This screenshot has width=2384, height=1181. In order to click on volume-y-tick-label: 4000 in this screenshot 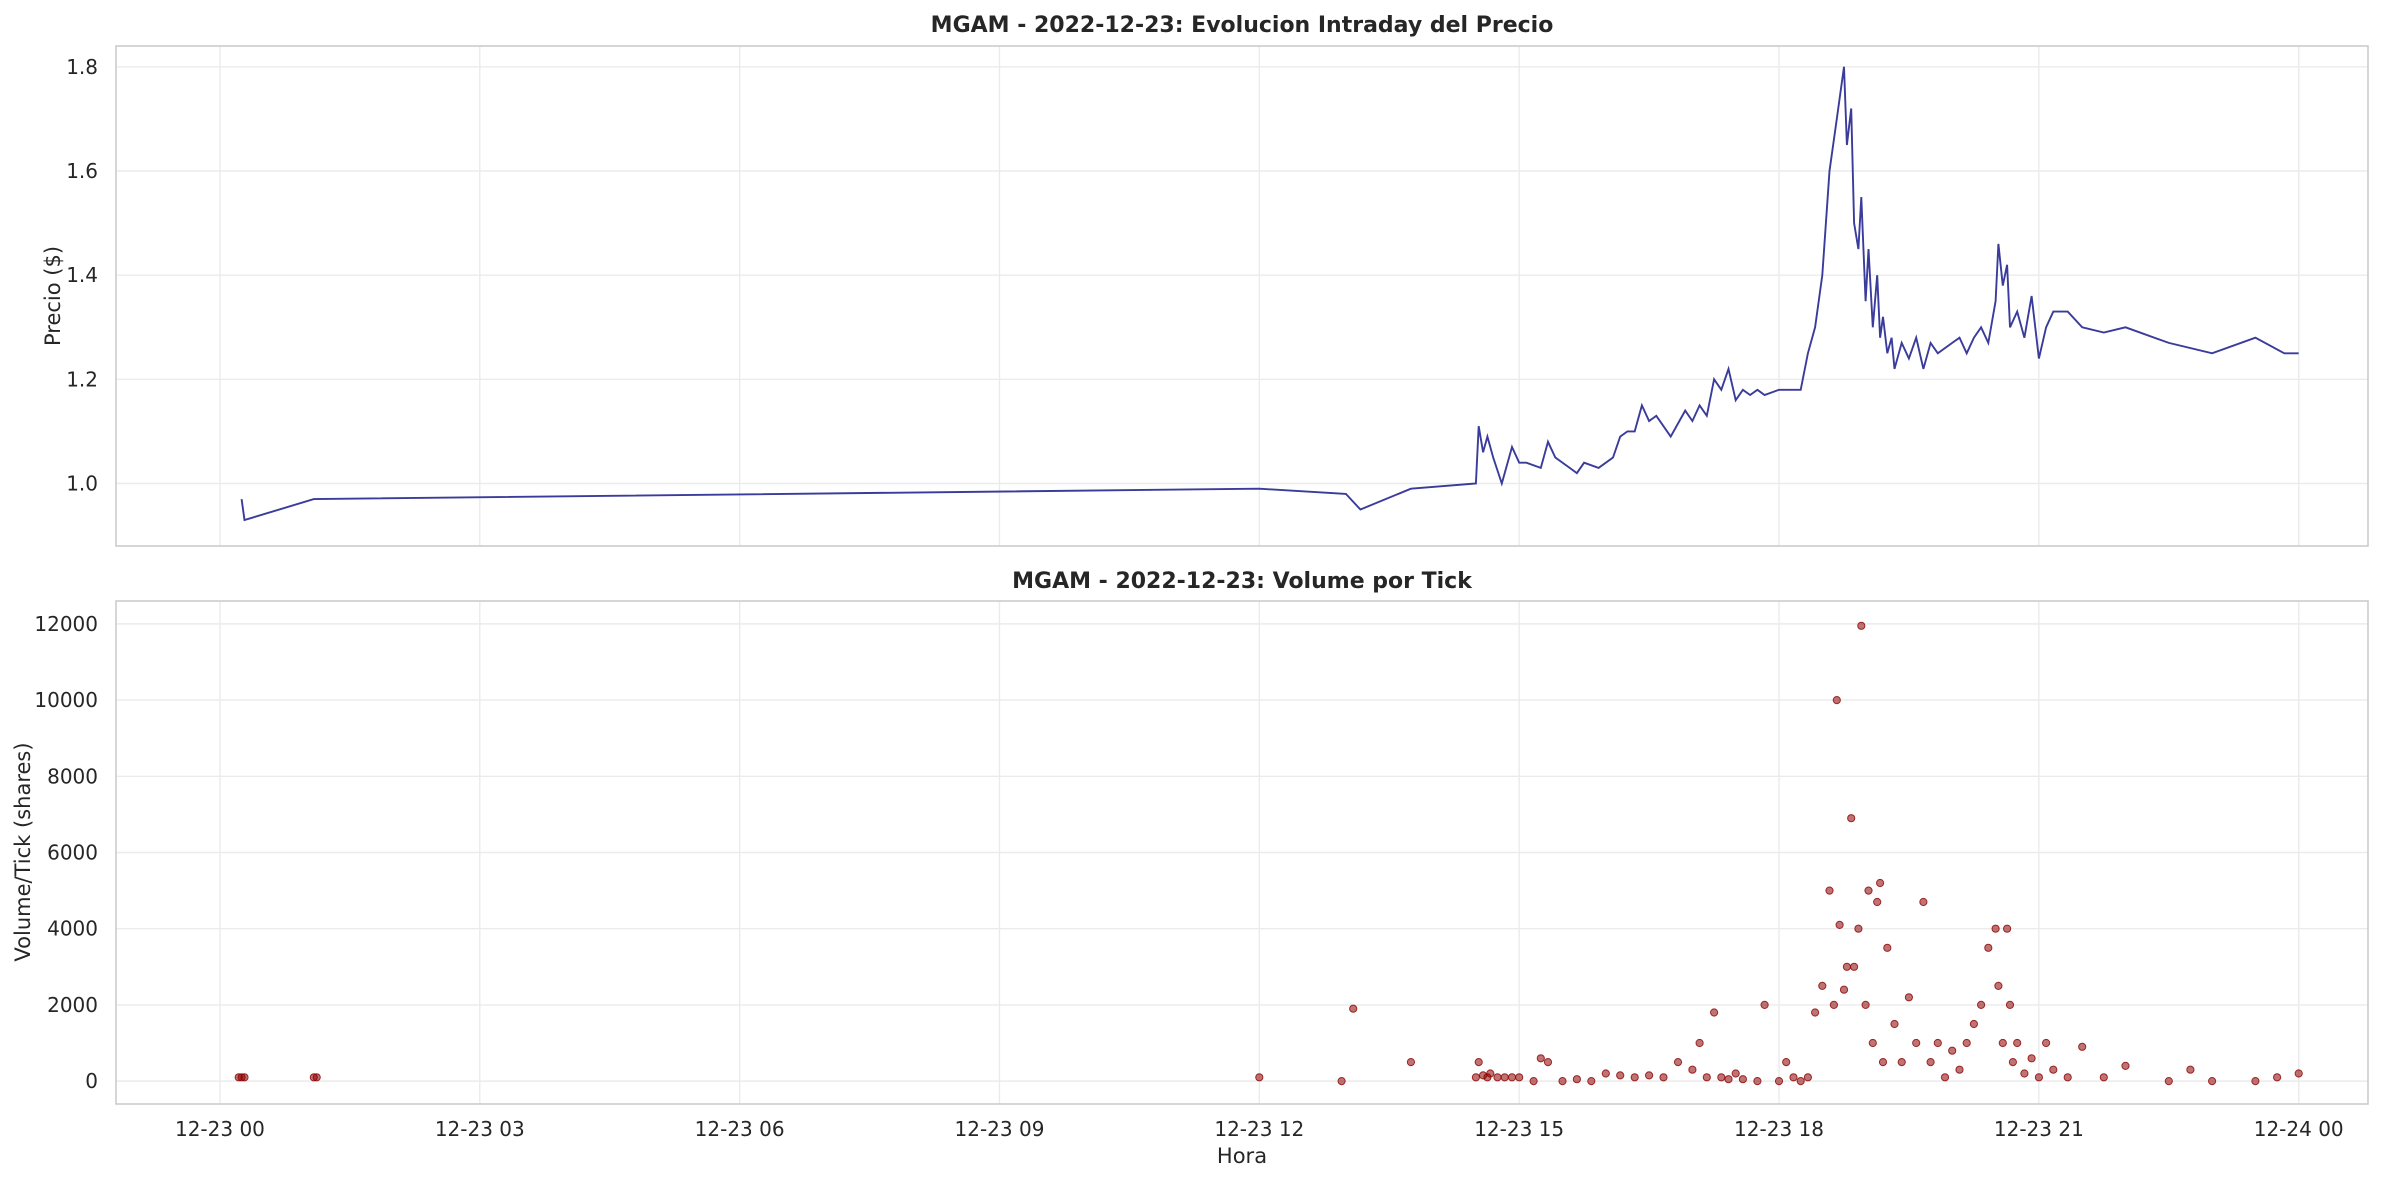, I will do `click(72, 929)`.